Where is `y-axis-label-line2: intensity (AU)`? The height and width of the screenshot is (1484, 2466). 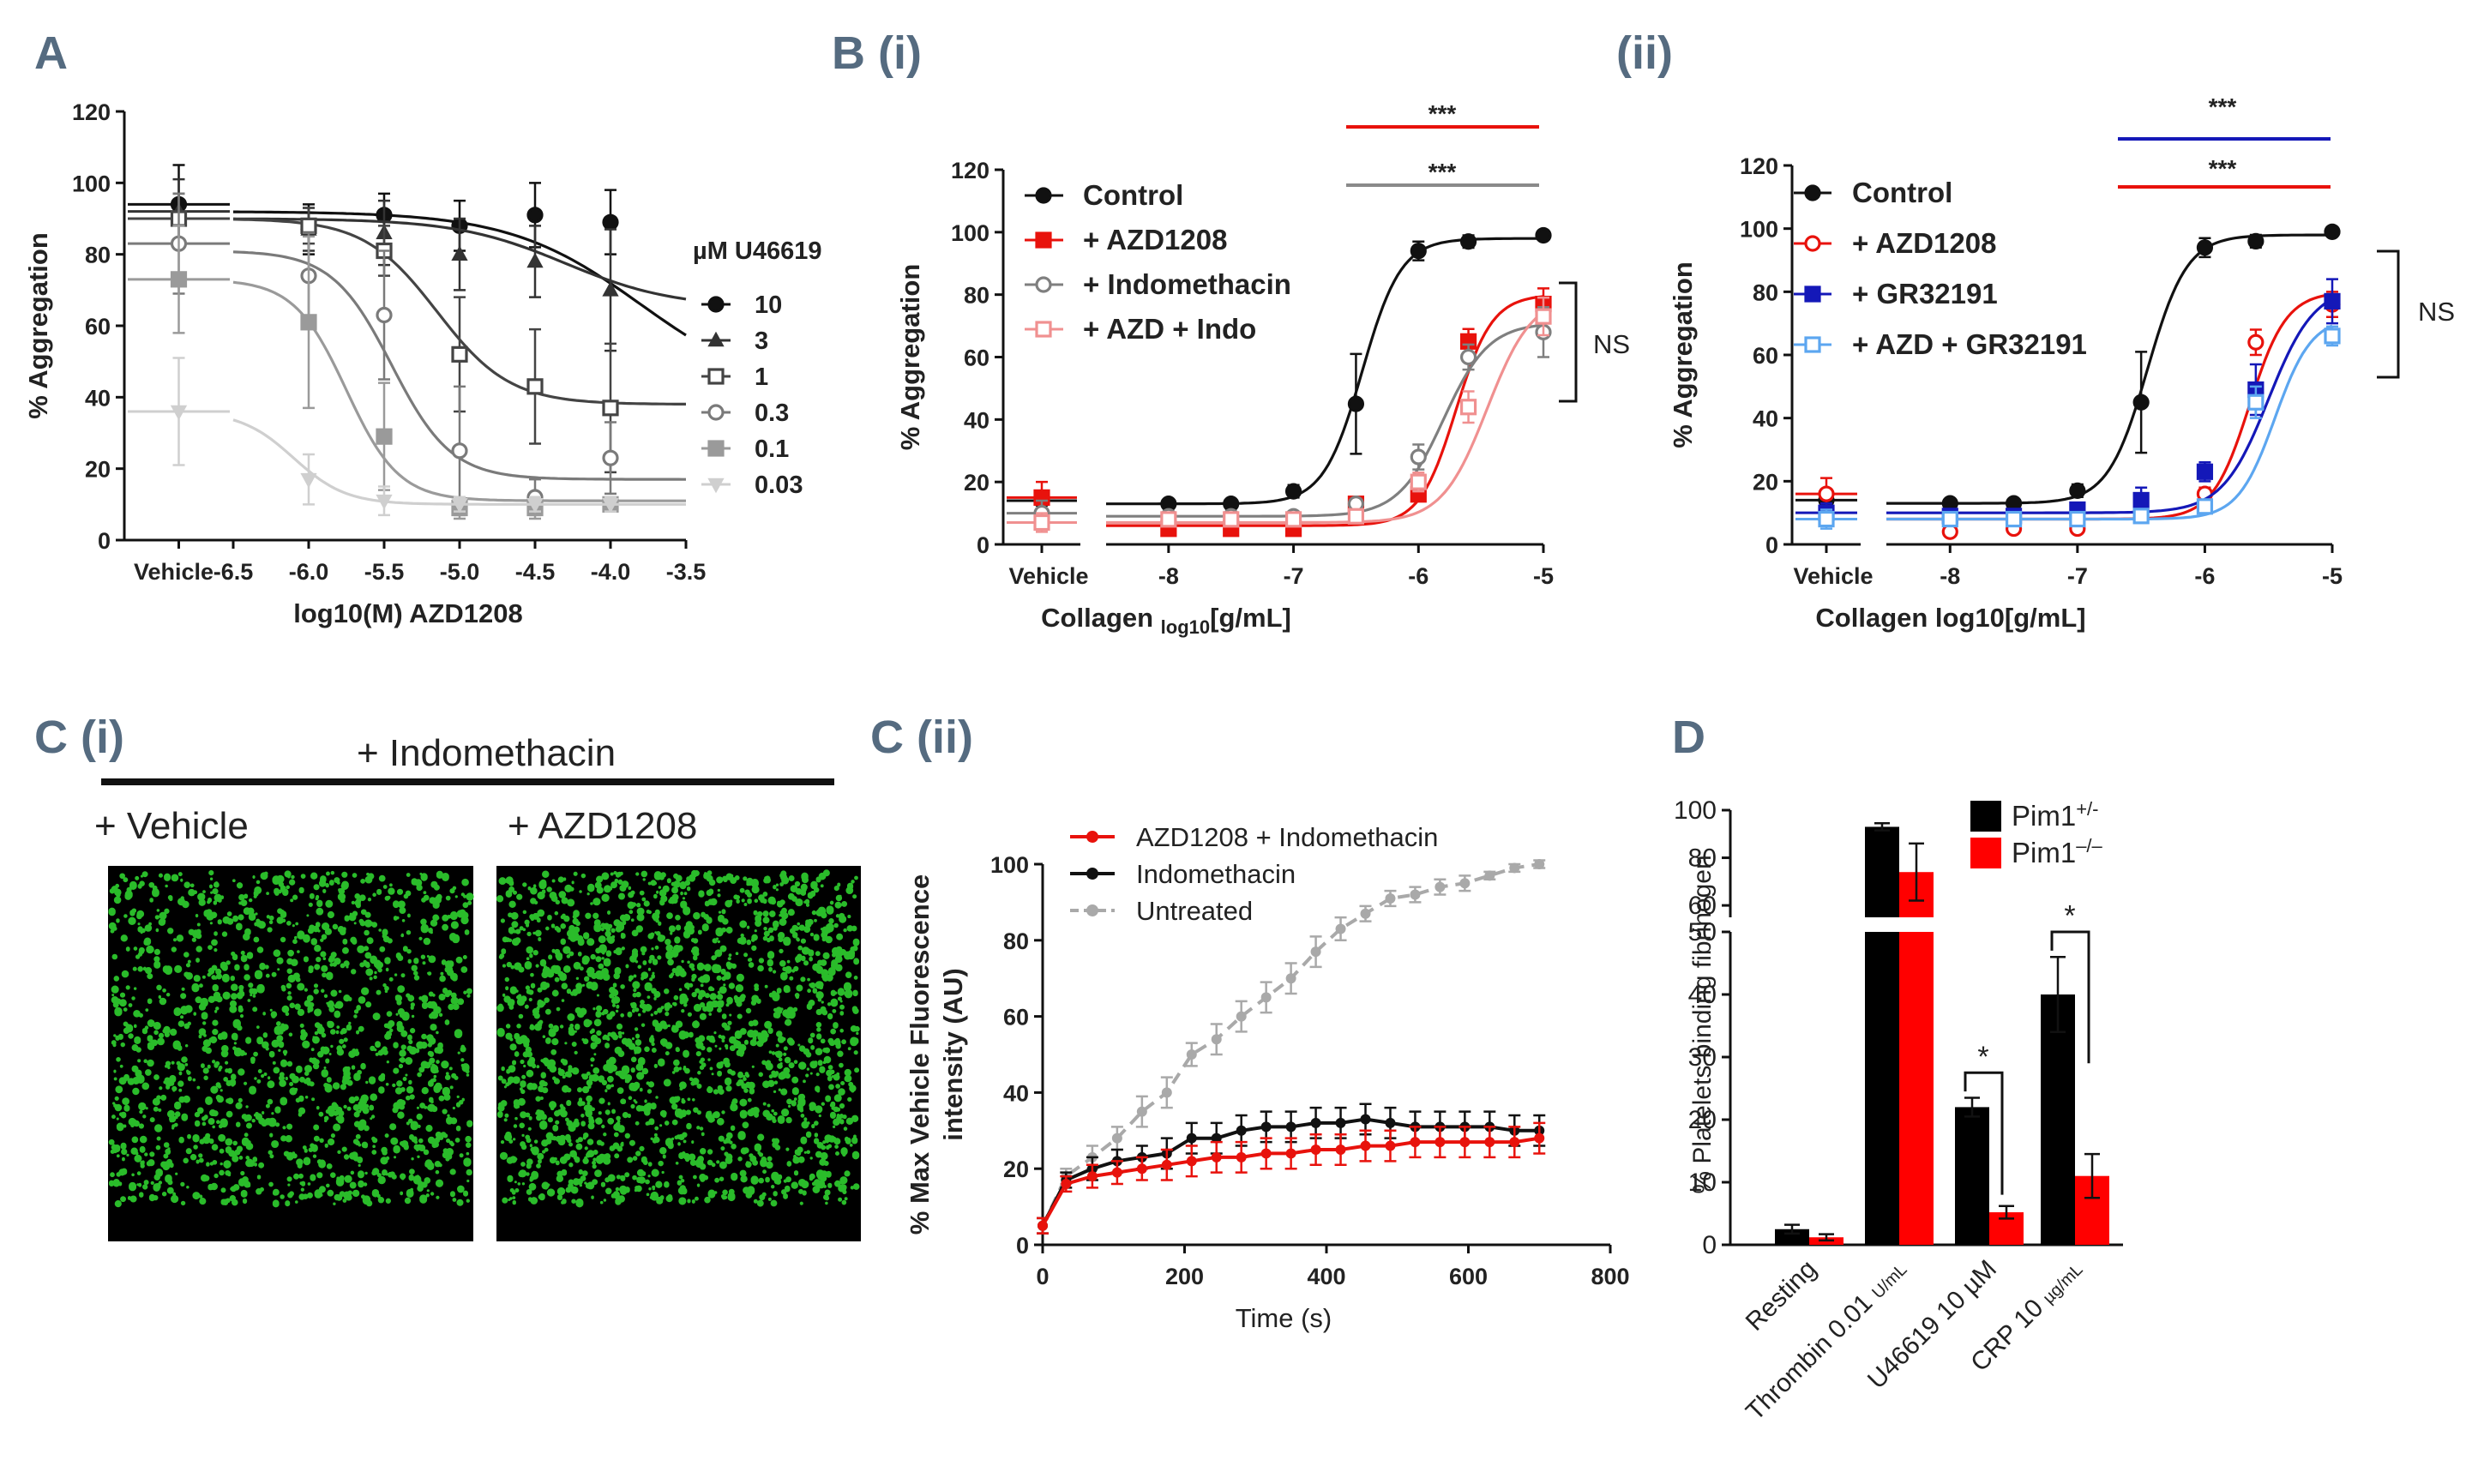 y-axis-label-line2: intensity (AU) is located at coordinates (953, 1054).